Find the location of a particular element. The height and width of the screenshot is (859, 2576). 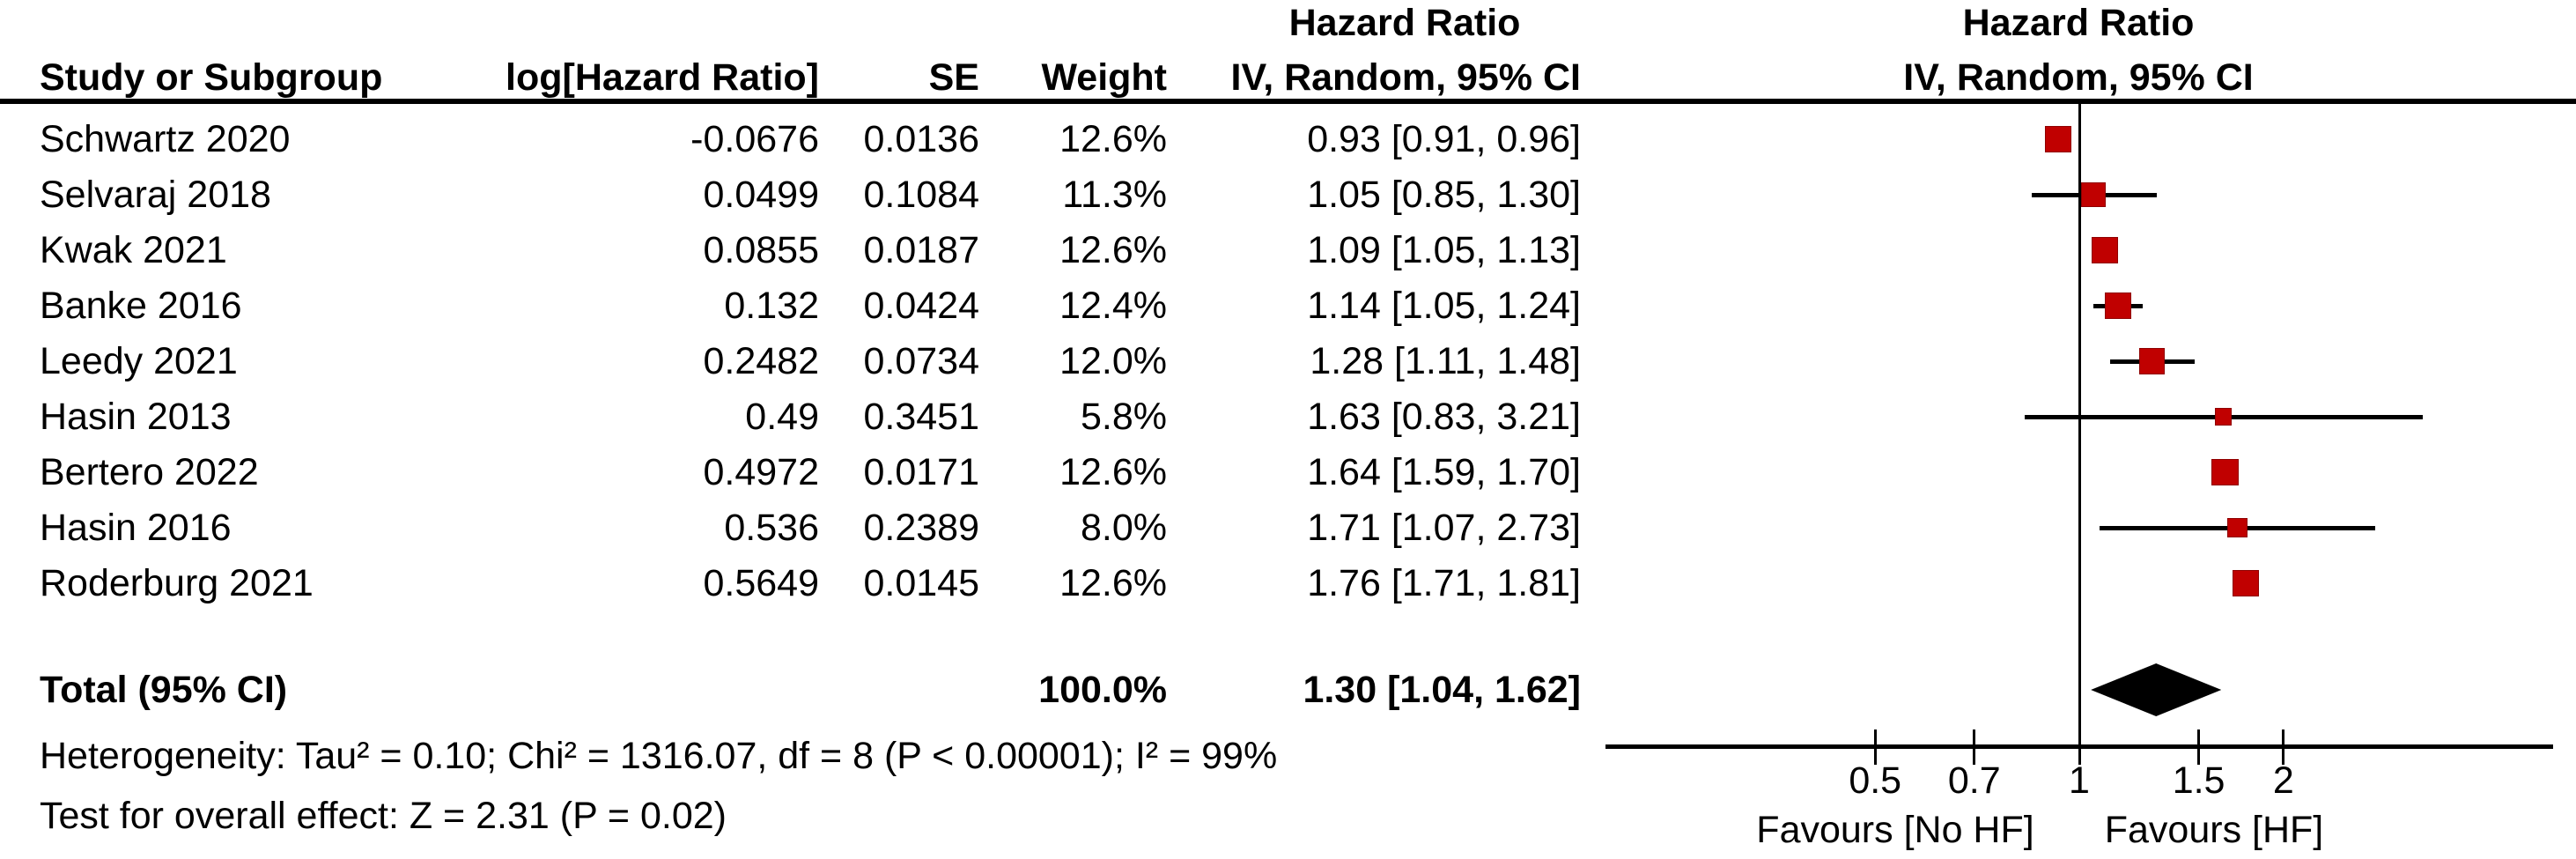

row-se: 0.0171 is located at coordinates (921, 472).